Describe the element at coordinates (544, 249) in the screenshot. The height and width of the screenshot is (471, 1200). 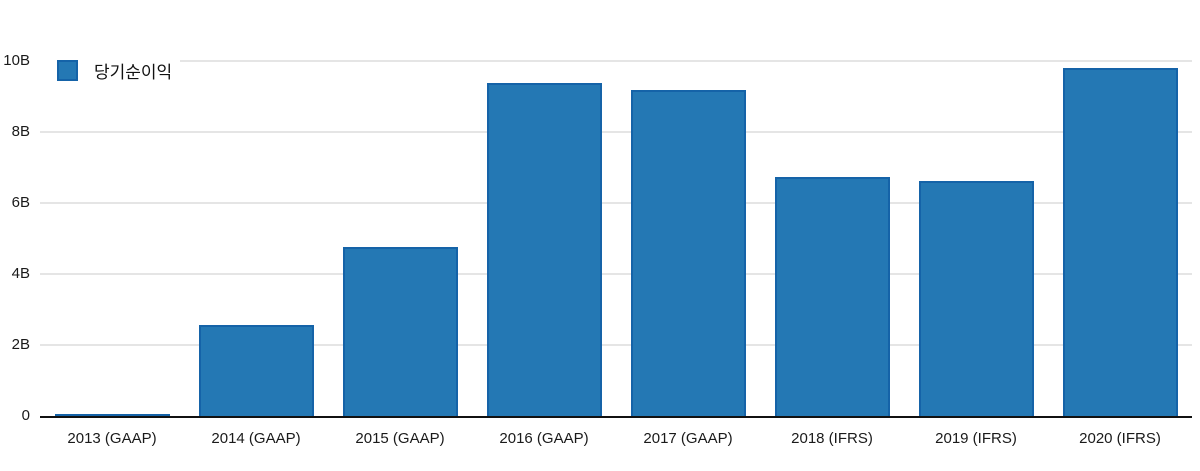
I see `bar-2016` at that location.